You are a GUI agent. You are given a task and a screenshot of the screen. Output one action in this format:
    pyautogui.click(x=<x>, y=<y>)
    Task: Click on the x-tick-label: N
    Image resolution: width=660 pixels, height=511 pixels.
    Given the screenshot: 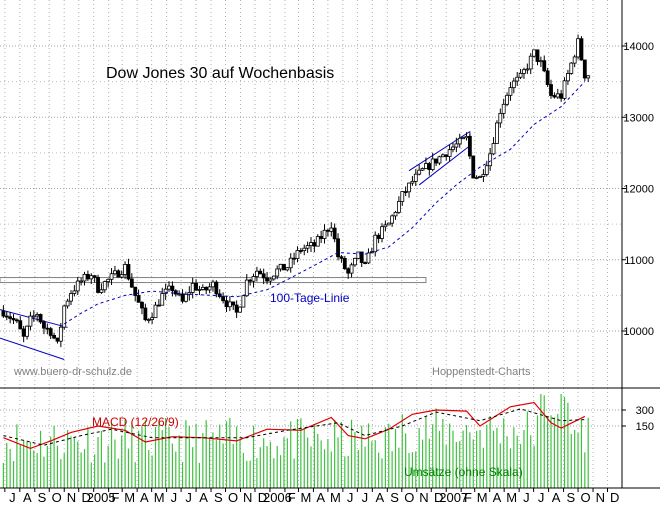 What is the action you would take?
    pyautogui.click(x=71, y=497)
    